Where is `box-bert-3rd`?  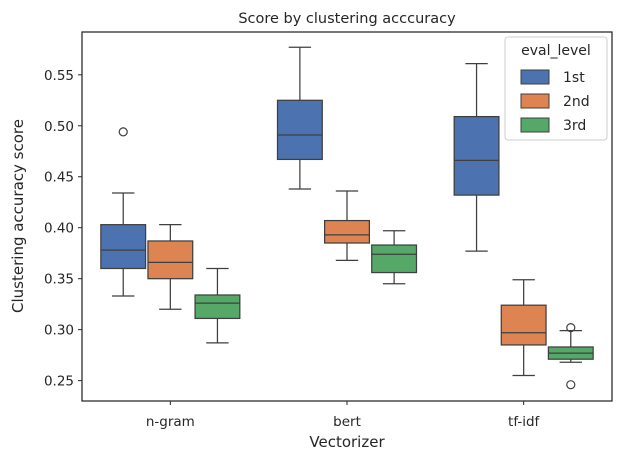
box-bert-3rd is located at coordinates (394, 257).